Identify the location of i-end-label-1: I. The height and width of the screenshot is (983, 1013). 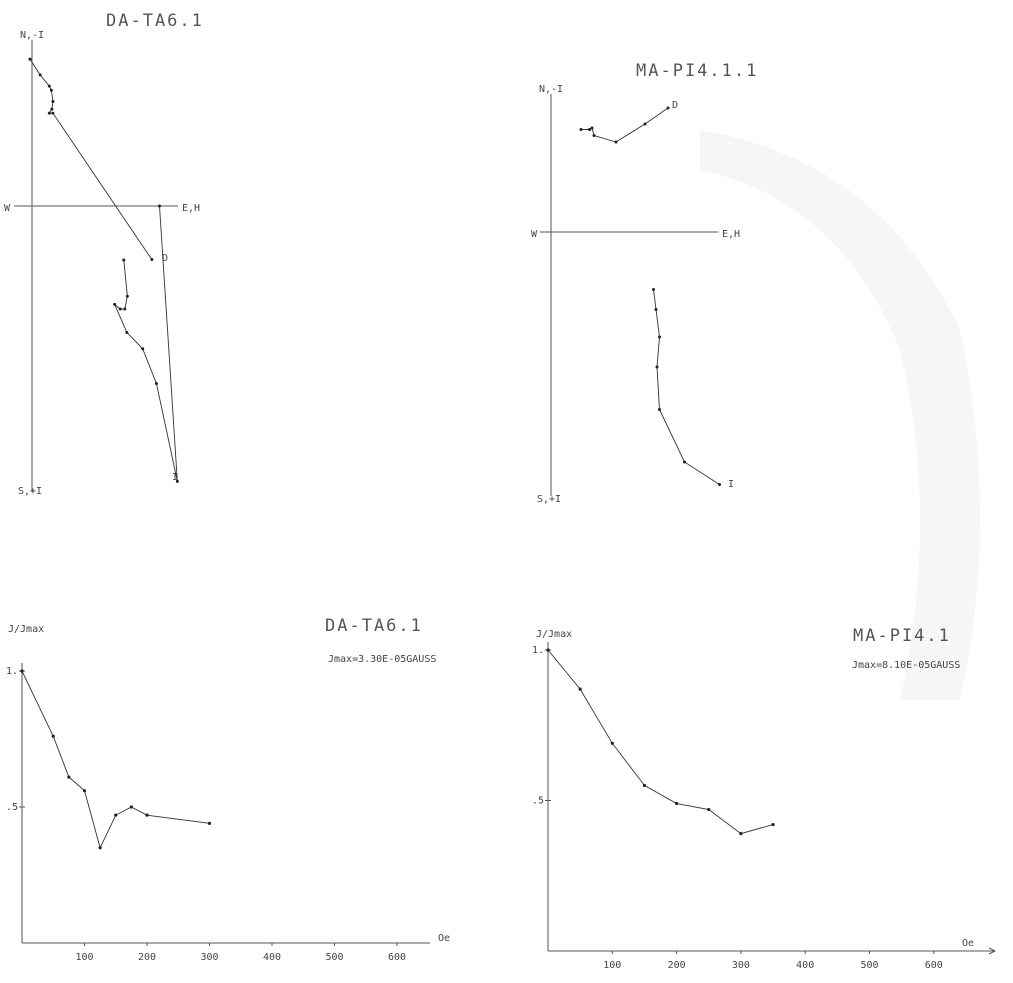
(175, 477).